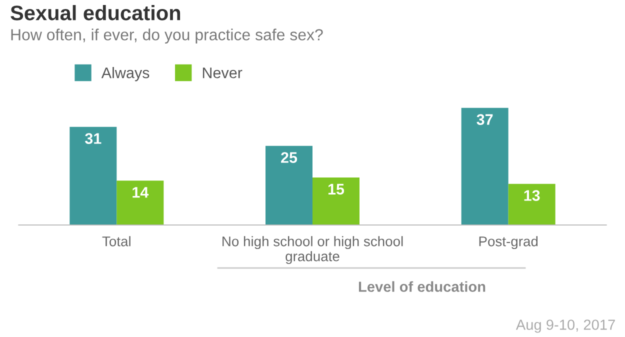 This screenshot has width=625, height=337. I want to click on x-tick-label: Total, so click(116, 241).